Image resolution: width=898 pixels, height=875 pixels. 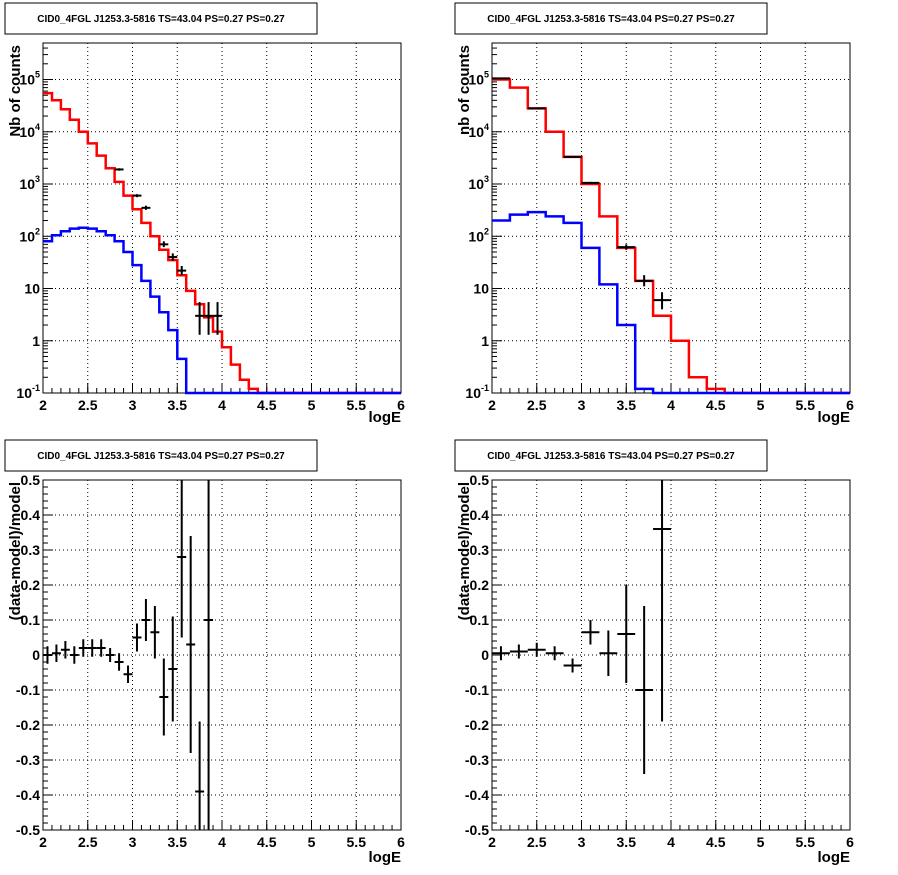 I want to click on y-tick-label: 10⁵, so click(x=29, y=79).